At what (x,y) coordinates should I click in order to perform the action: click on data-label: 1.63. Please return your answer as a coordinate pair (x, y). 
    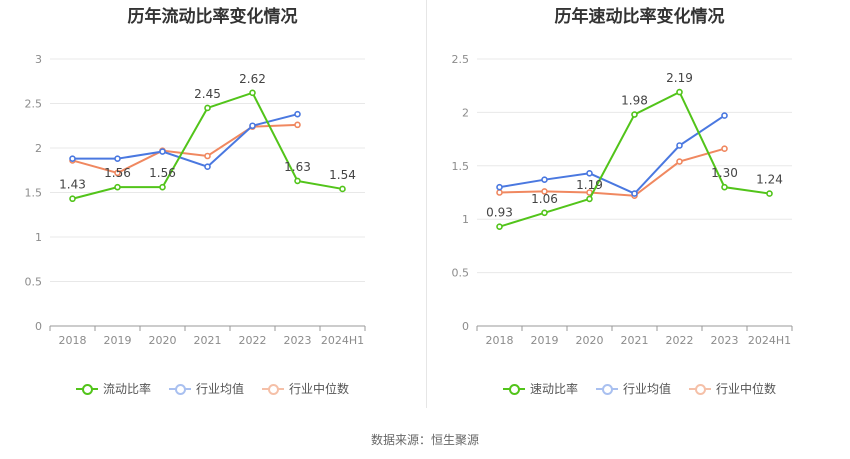
    Looking at the image, I should click on (297, 167).